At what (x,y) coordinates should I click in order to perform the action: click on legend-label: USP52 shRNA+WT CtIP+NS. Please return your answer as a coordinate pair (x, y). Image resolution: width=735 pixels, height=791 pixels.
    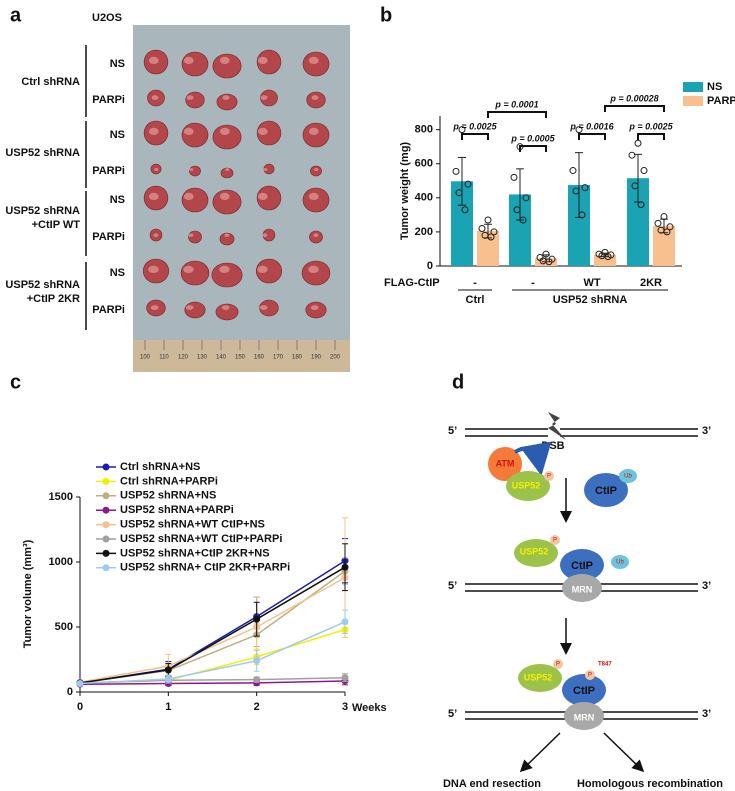
    Looking at the image, I should click on (192, 525).